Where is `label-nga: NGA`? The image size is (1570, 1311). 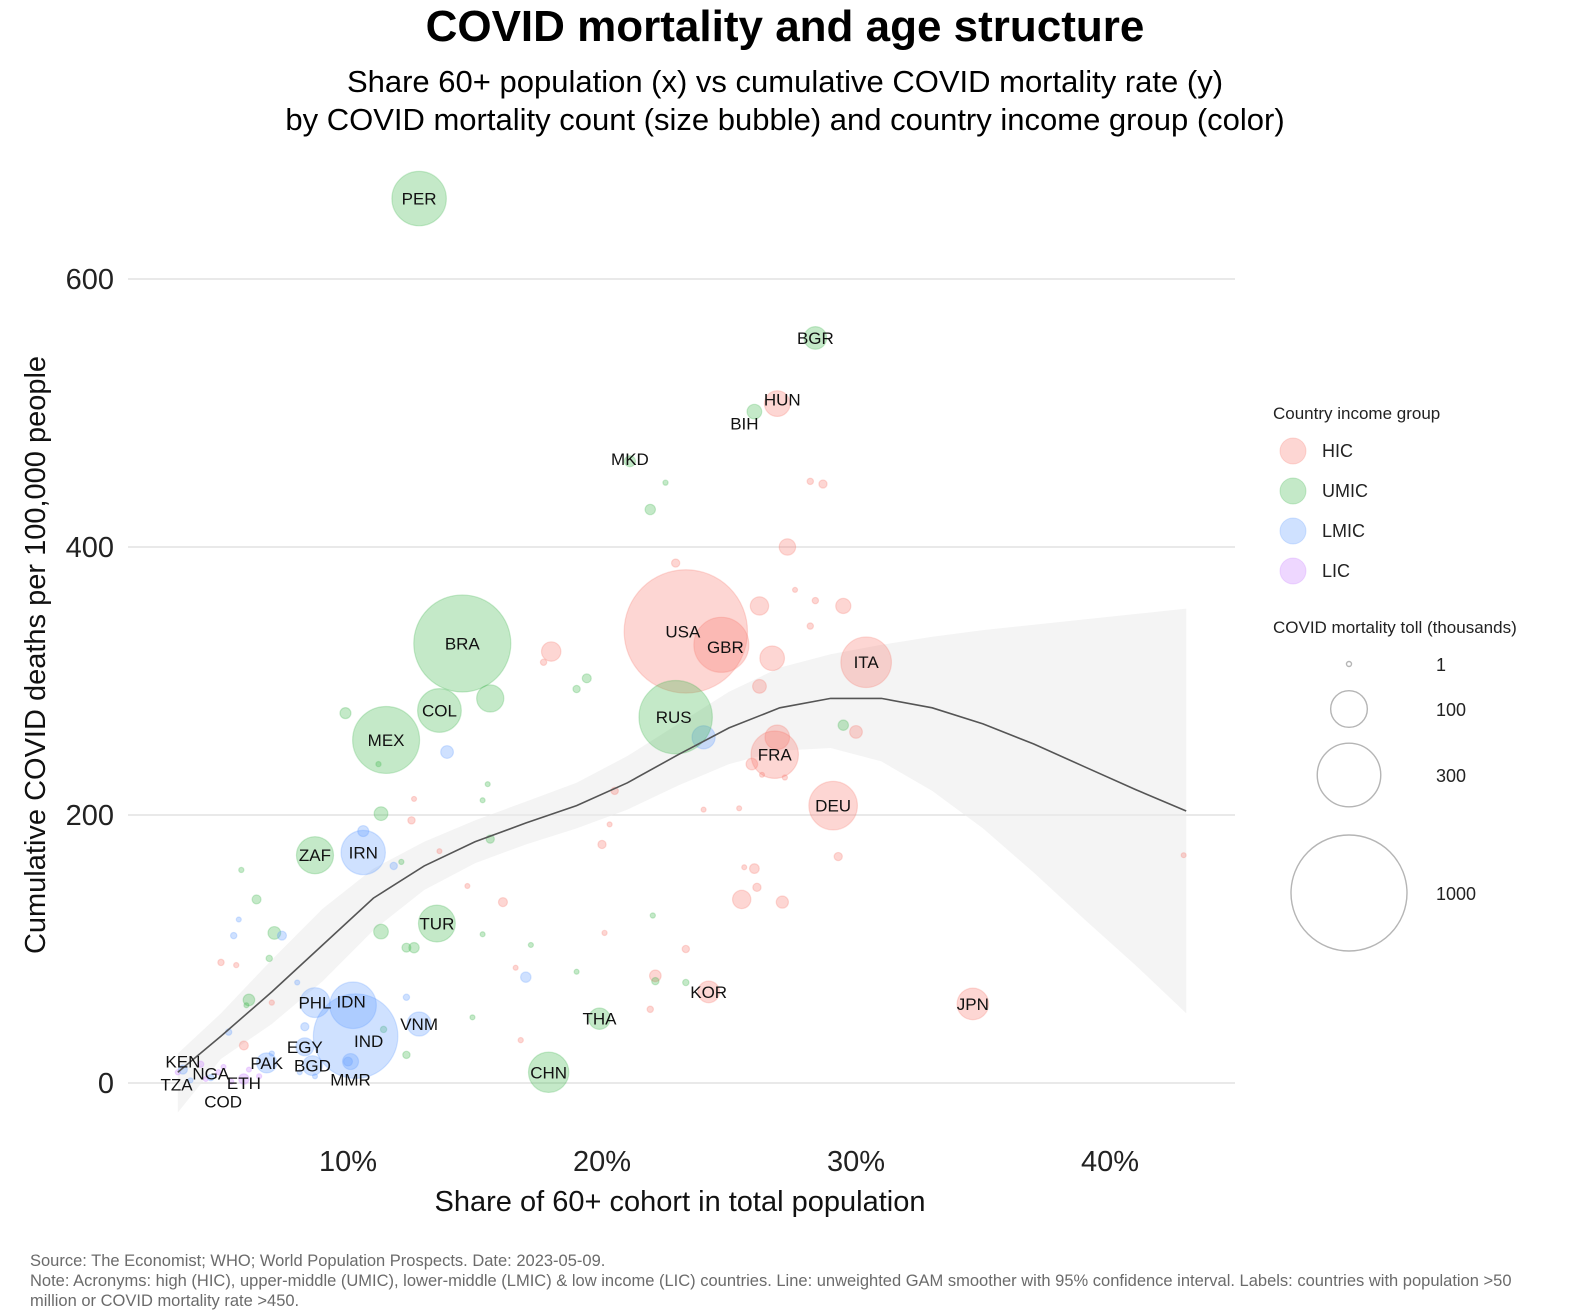
label-nga: NGA is located at coordinates (211, 1074).